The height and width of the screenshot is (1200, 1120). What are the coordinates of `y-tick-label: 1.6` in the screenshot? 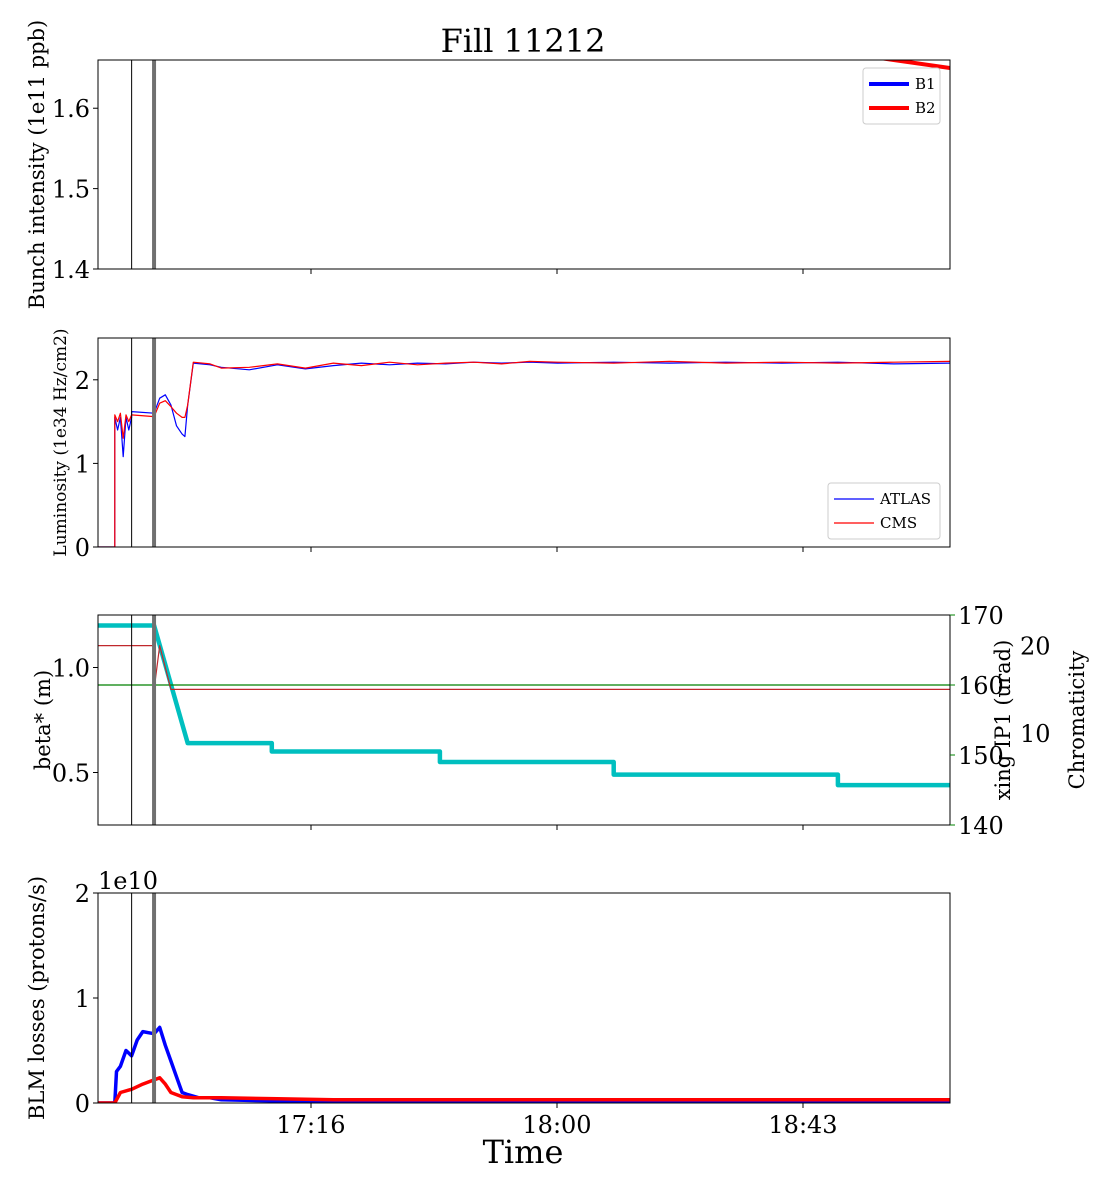 It's located at (71, 109).